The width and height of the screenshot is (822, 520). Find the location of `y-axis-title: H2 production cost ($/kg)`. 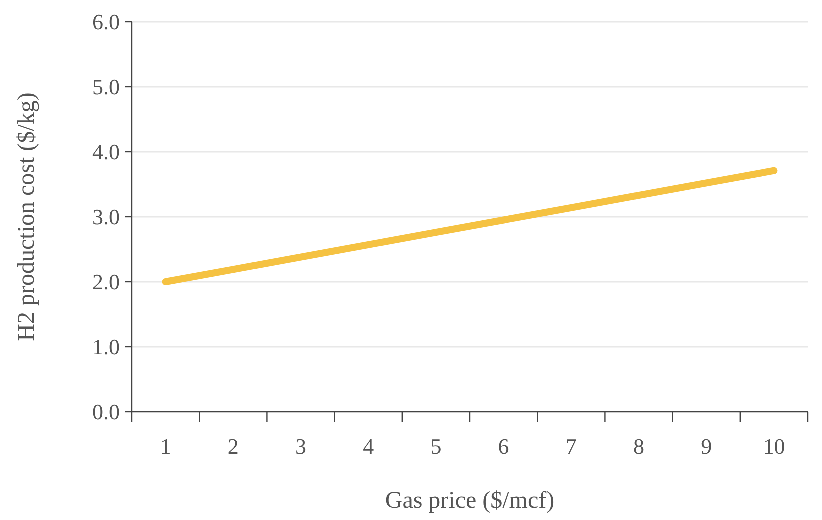

y-axis-title: H2 production cost ($/kg) is located at coordinates (27, 217).